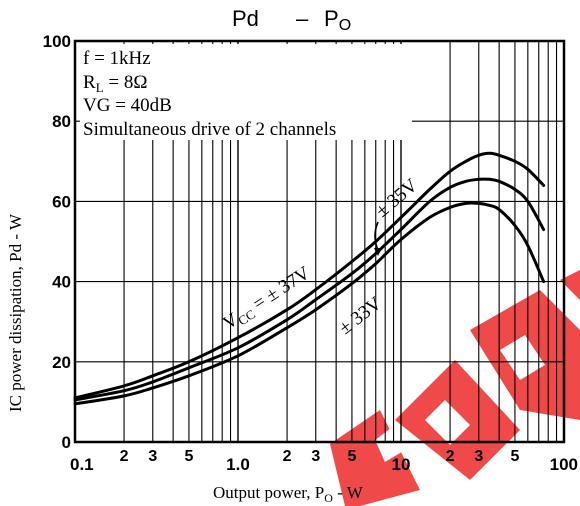 Image resolution: width=580 pixels, height=506 pixels. Describe the element at coordinates (348, 492) in the screenshot. I see `x-axis-label-unit: - W` at that location.